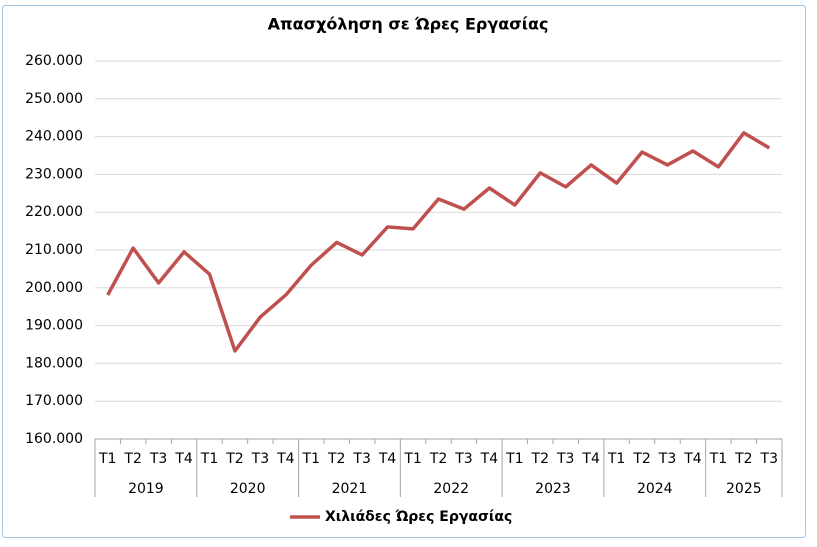 Image resolution: width=817 pixels, height=547 pixels. What do you see at coordinates (54, 250) in the screenshot?
I see `y-tick-label: 210.000` at bounding box center [54, 250].